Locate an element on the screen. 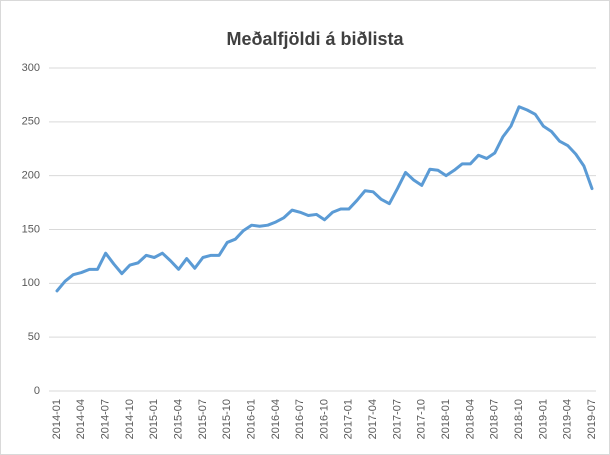  x-tick-label: 2018-07 is located at coordinates (495, 419).